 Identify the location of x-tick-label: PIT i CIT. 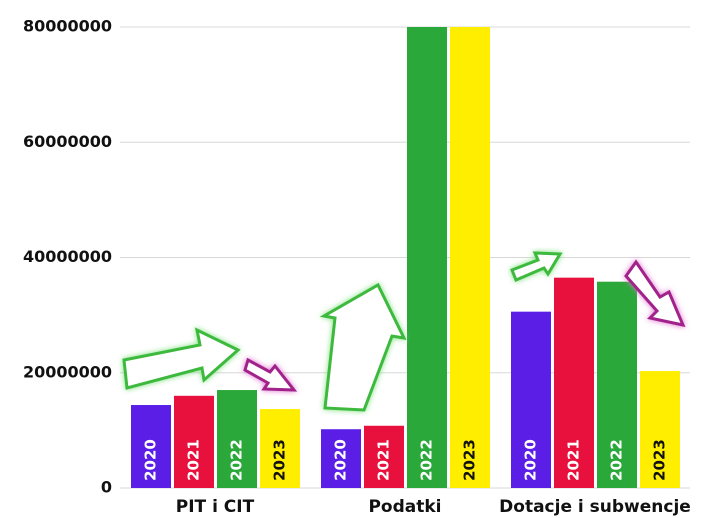
(215, 507).